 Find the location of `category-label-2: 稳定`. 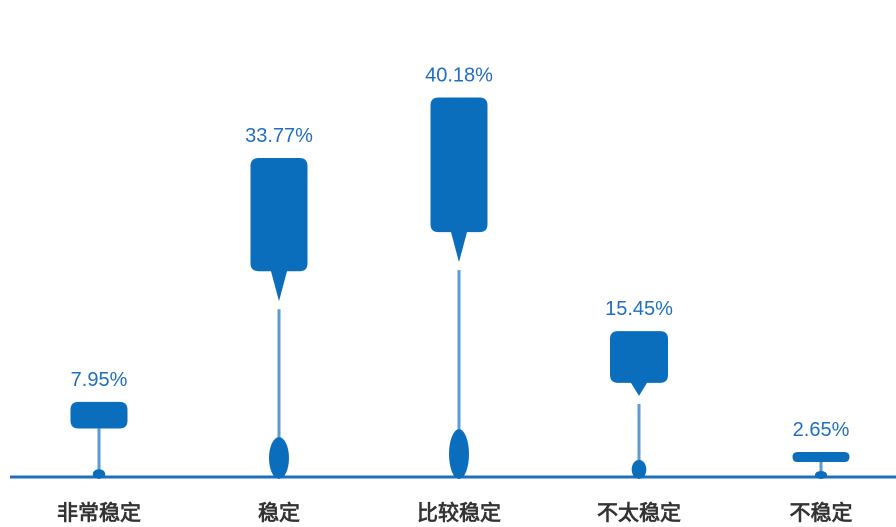

category-label-2: 稳定 is located at coordinates (279, 513).